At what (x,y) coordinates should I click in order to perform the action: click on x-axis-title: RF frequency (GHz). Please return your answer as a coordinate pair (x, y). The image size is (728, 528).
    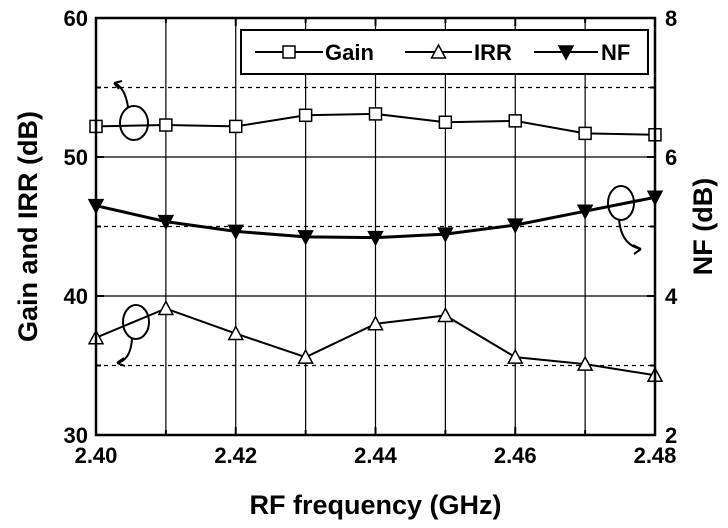
    Looking at the image, I should click on (375, 505).